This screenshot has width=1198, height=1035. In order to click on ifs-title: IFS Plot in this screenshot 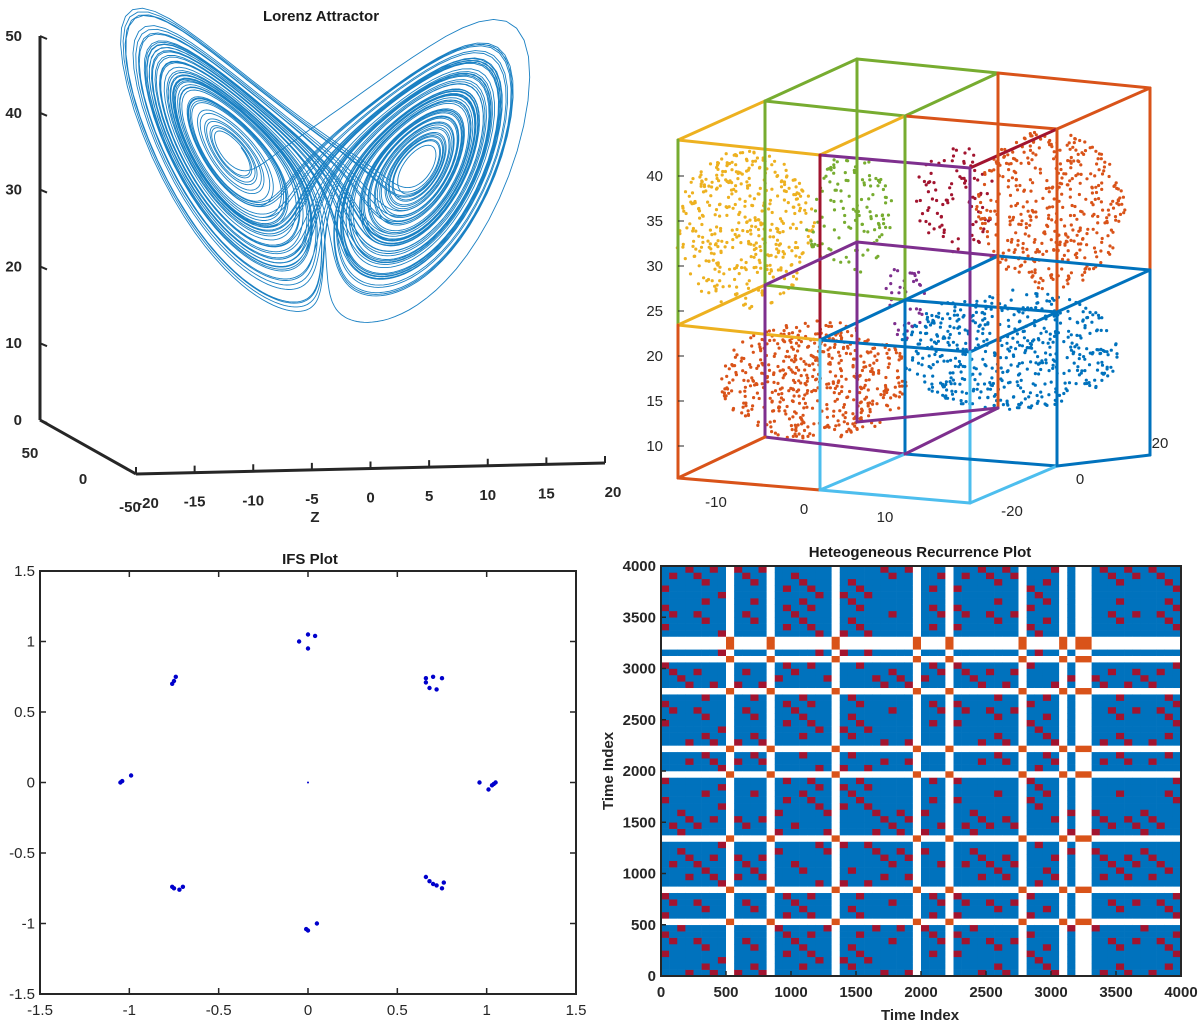, I will do `click(310, 559)`.